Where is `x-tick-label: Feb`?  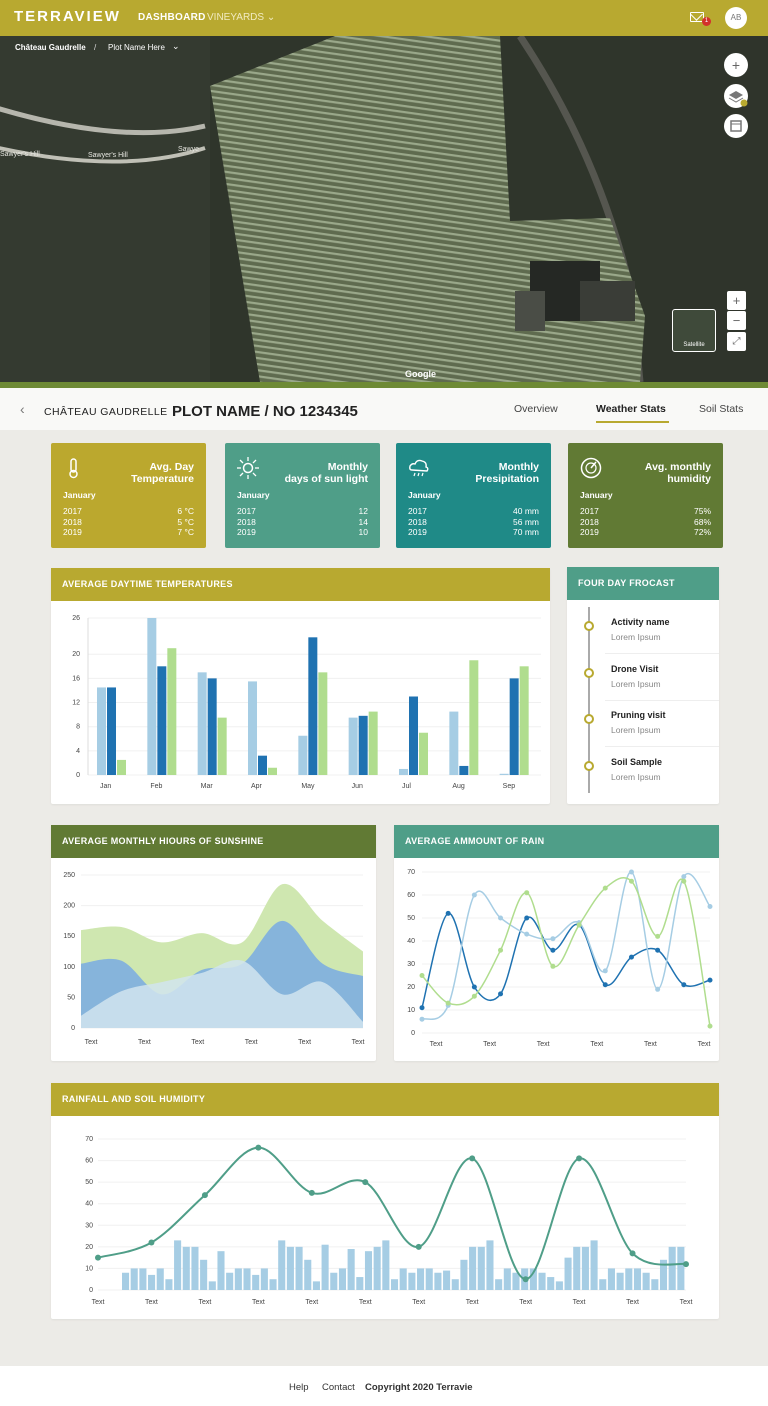 x-tick-label: Feb is located at coordinates (156, 786).